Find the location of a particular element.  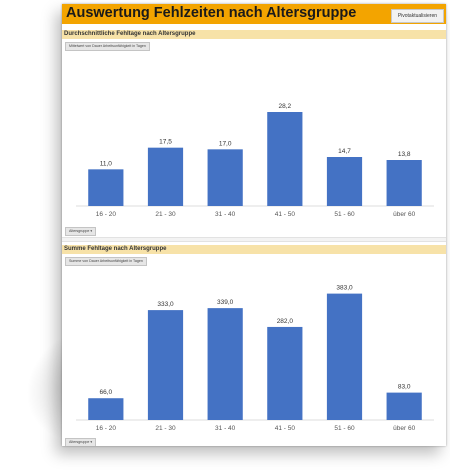

category-tick-2-3: 31 - 40 is located at coordinates (225, 428).